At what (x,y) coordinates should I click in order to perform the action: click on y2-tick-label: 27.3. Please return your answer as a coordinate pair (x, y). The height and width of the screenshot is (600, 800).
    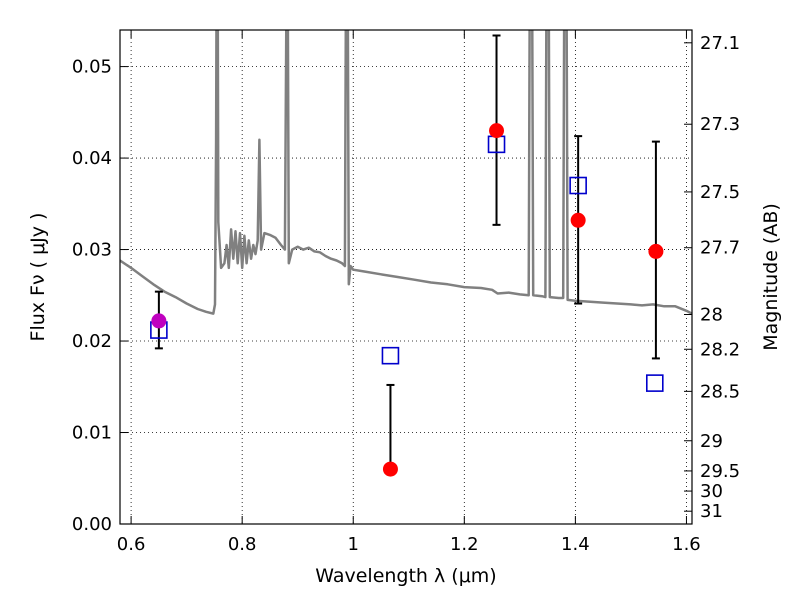
    Looking at the image, I should click on (720, 124).